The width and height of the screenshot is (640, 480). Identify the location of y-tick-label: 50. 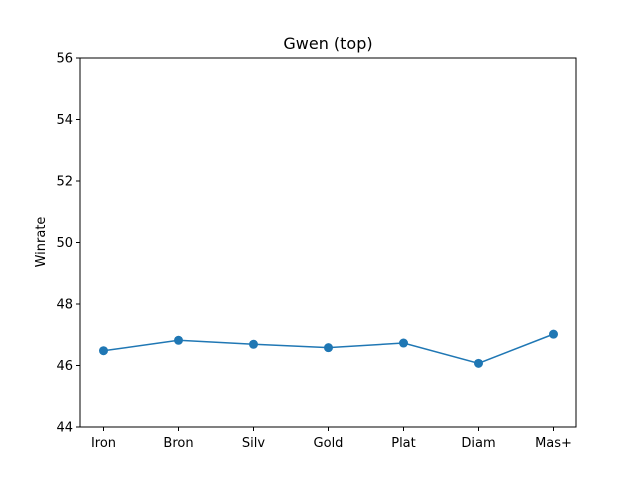
(64, 243).